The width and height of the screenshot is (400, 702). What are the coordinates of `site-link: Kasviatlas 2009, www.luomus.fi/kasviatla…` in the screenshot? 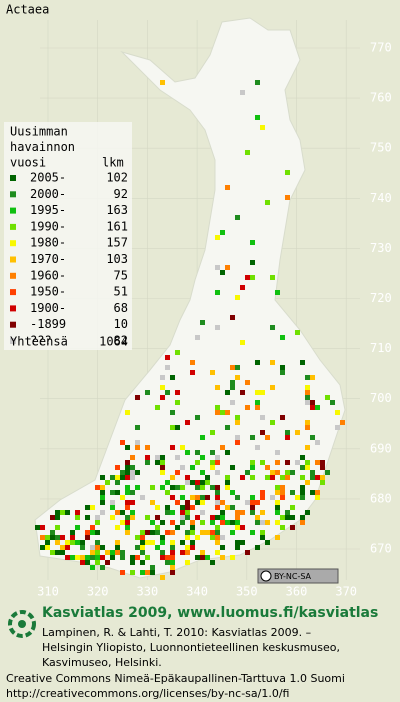 It's located at (210, 613).